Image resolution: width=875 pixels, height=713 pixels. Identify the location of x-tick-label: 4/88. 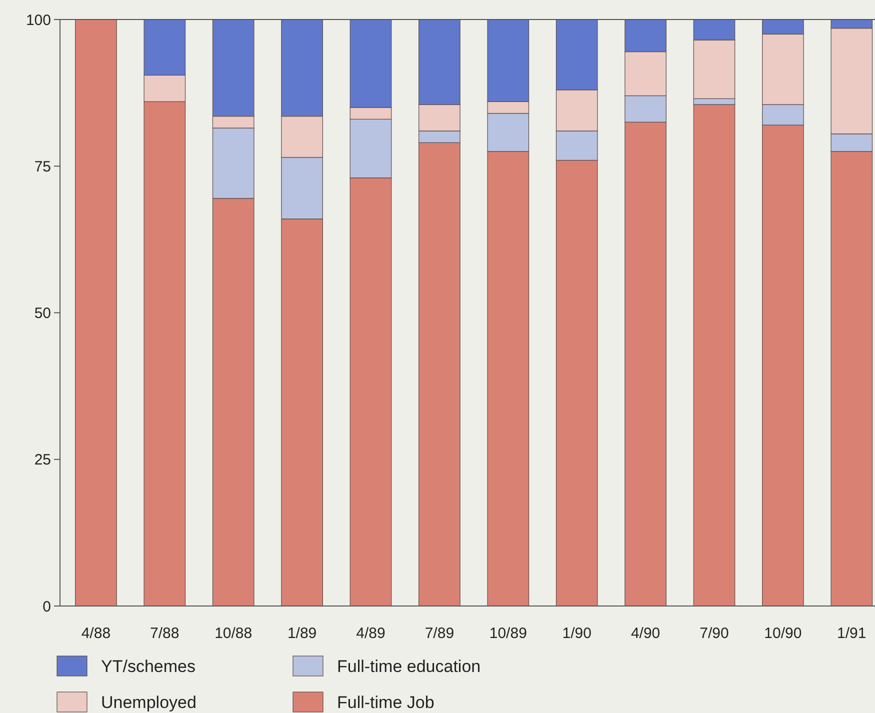
(96, 633).